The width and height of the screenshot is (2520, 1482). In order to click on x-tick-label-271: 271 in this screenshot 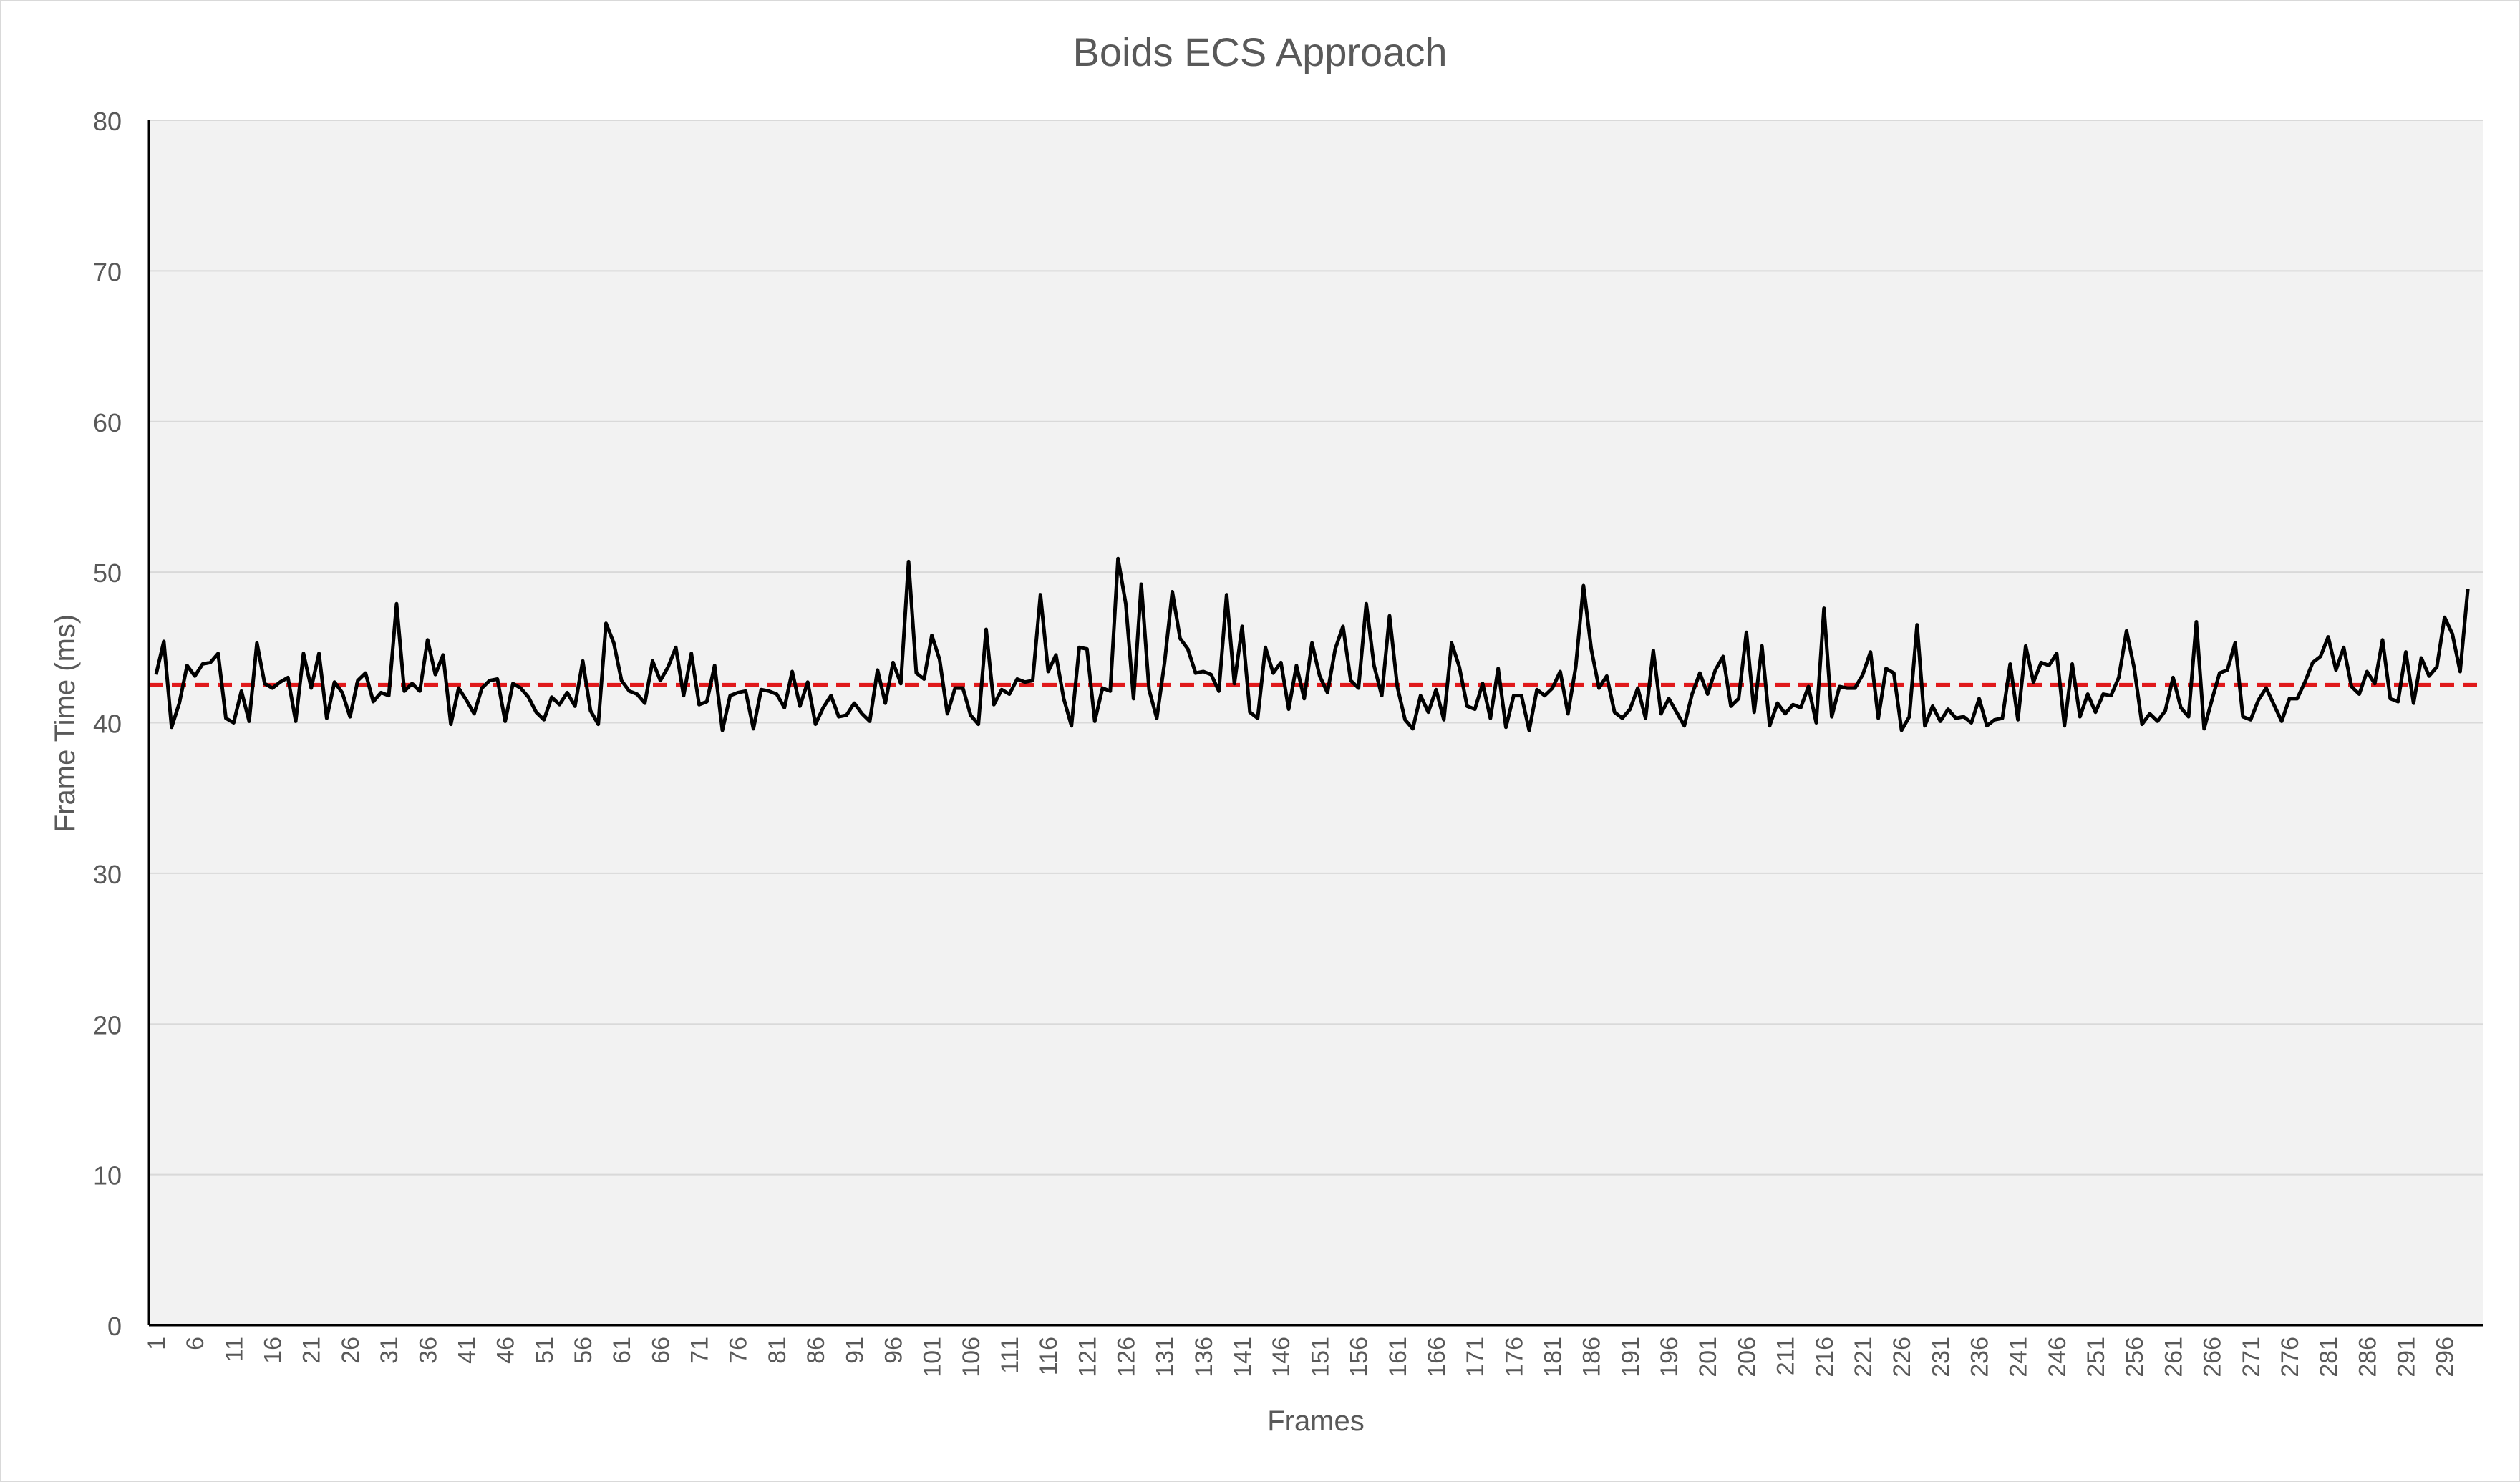, I will do `click(2251, 1357)`.